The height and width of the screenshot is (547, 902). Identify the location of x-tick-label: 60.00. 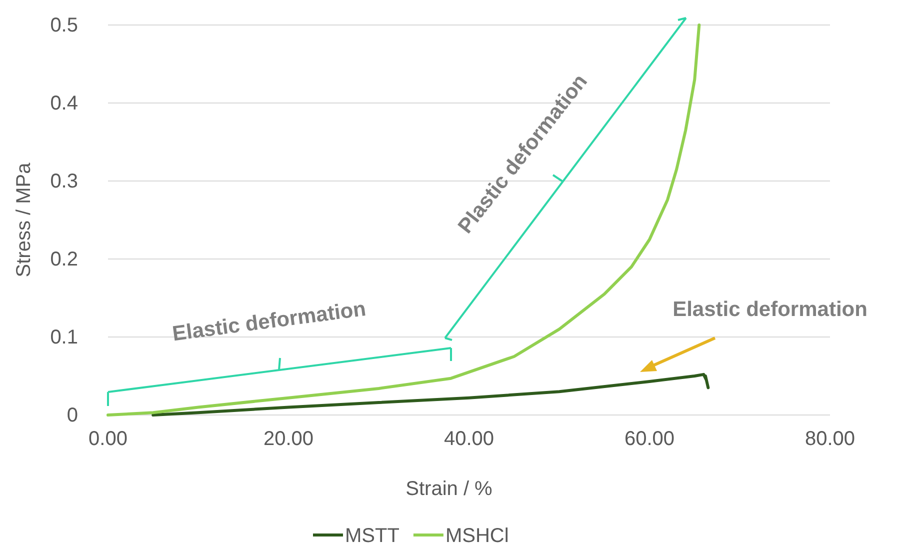
(649, 439).